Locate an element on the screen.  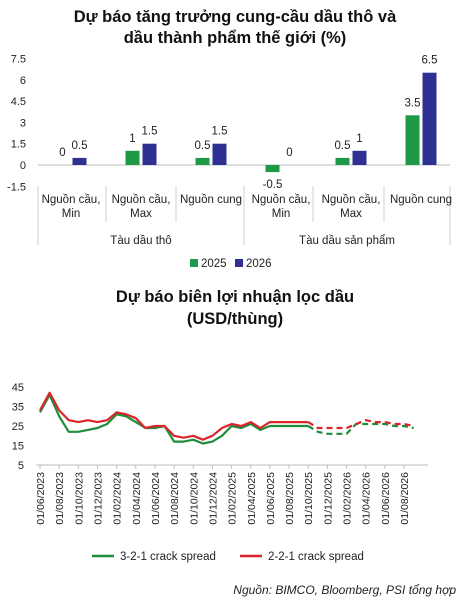
x-tick-label: 01/10/2025 is located at coordinates (309, 498).